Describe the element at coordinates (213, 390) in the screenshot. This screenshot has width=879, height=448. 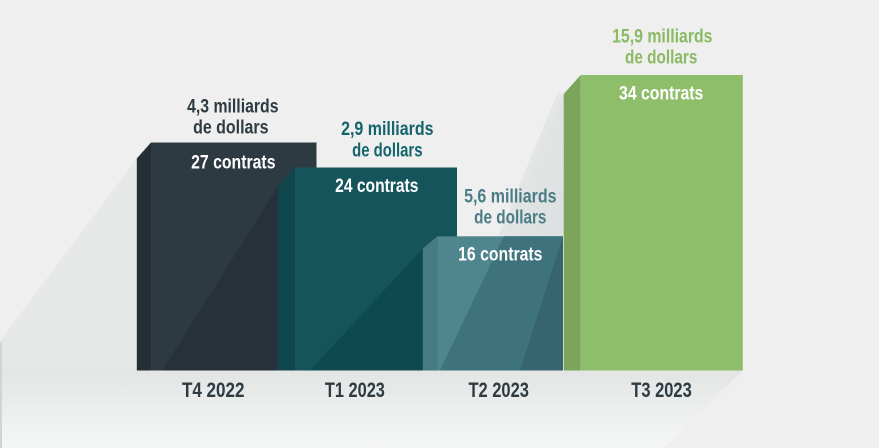
I see `svg-text: T4 2022` at that location.